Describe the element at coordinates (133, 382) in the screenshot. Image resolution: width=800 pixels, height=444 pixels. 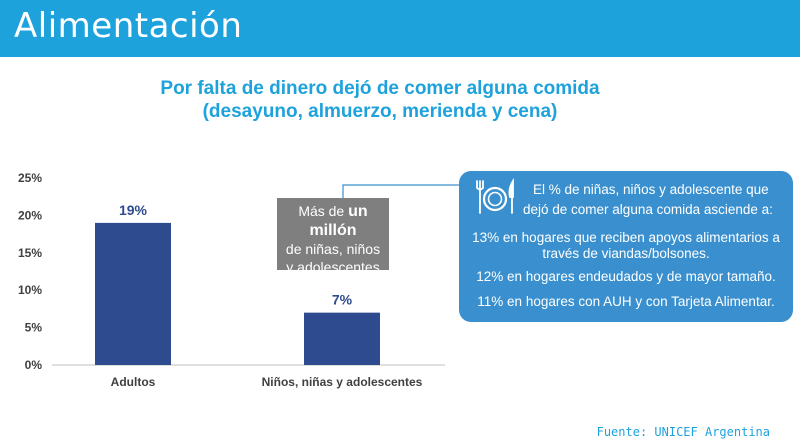
I see `category-label: Adultos` at that location.